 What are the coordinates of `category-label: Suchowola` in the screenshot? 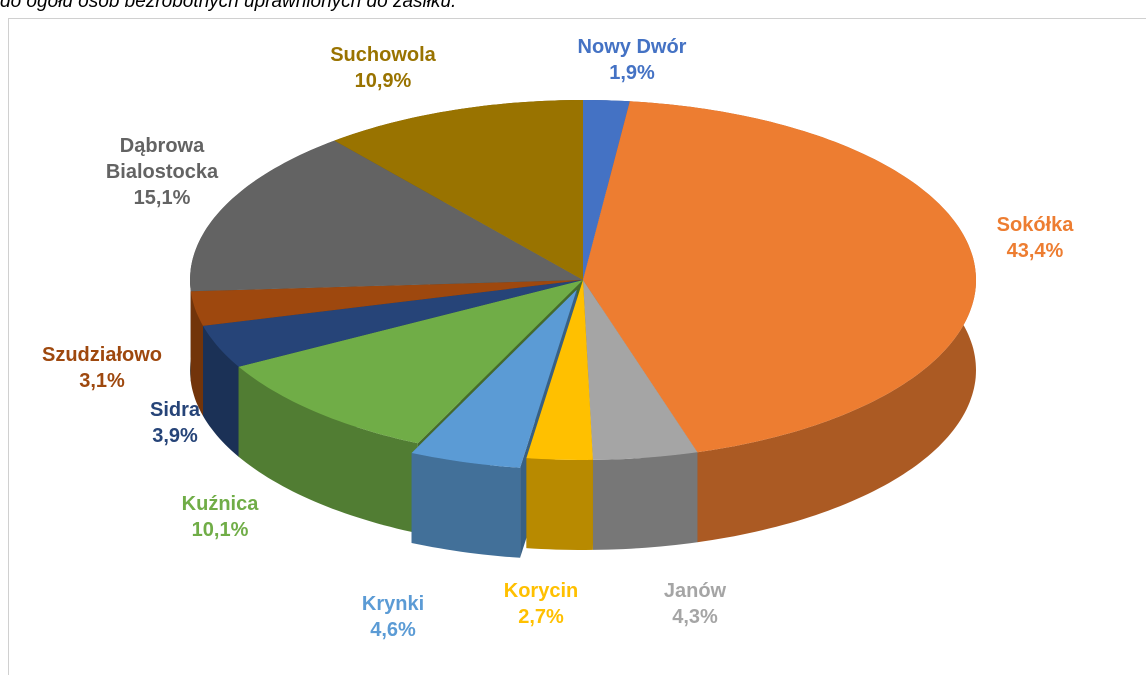 It's located at (383, 55).